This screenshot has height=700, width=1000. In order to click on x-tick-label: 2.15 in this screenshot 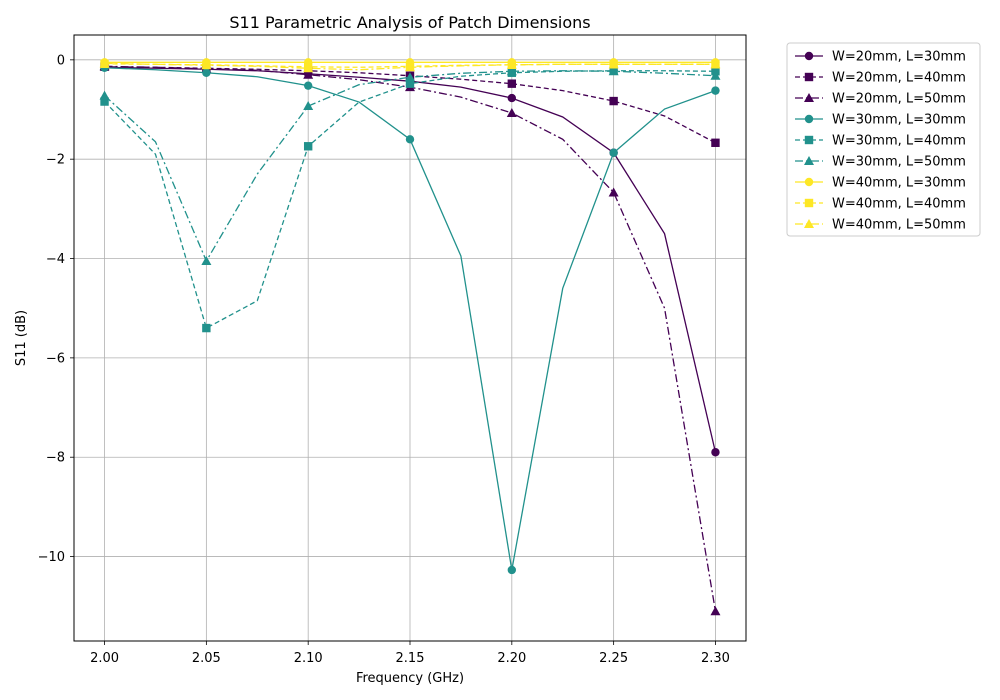, I will do `click(410, 658)`.